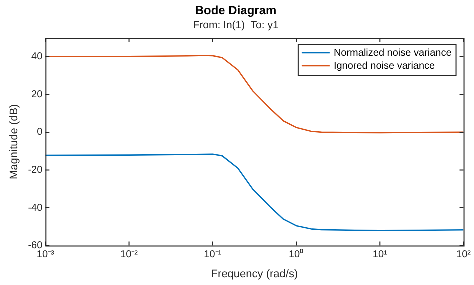 The image size is (474, 285). Describe the element at coordinates (385, 66) in the screenshot. I see `legend-label: Ignored noise variance` at that location.